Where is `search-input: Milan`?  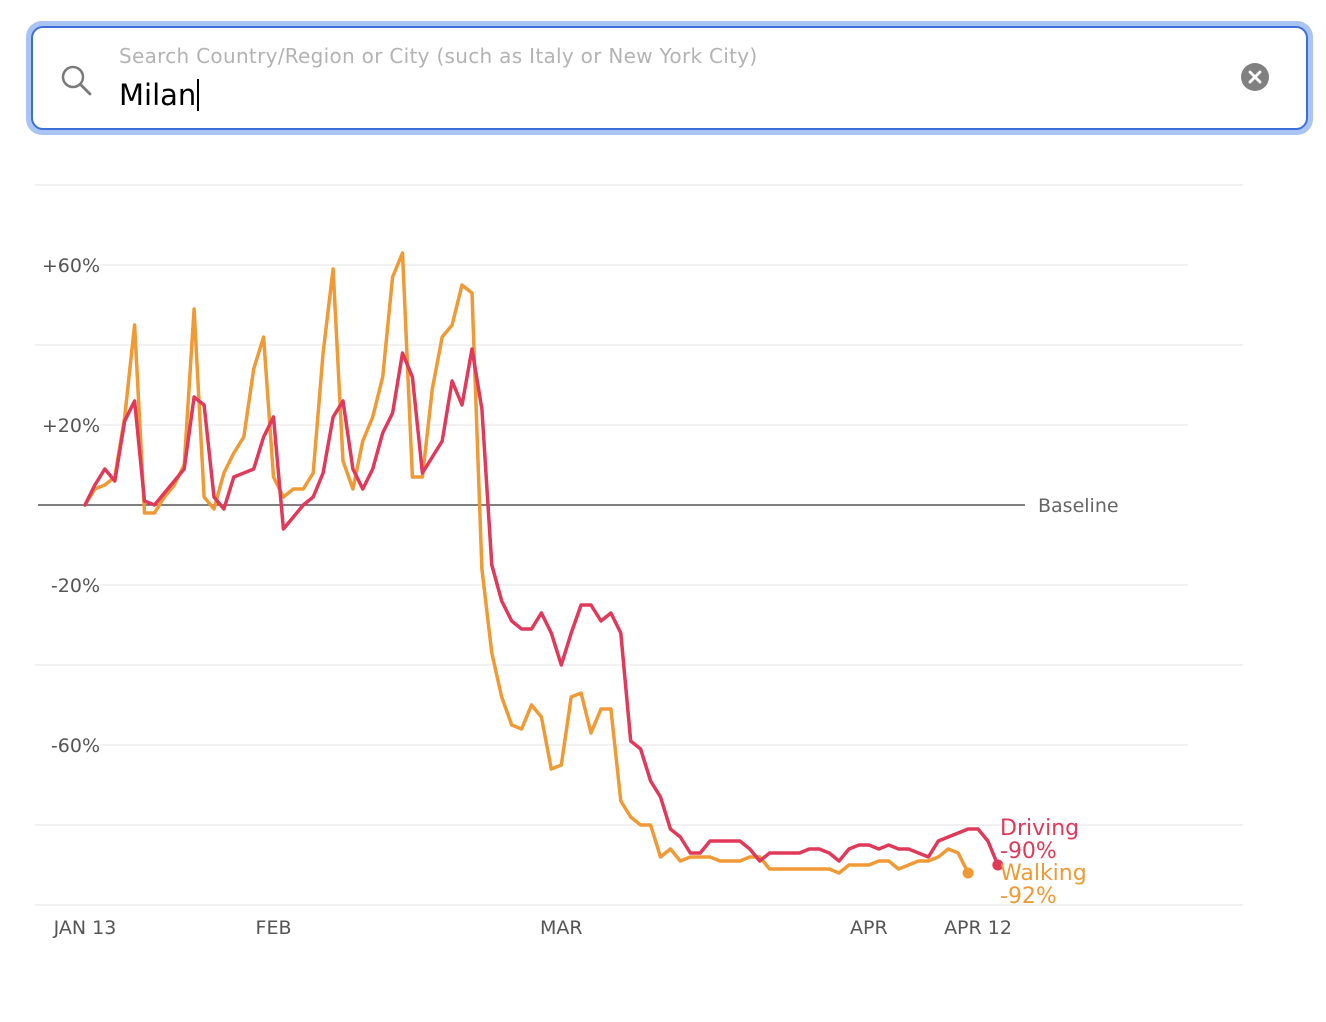
search-input: Milan is located at coordinates (159, 95).